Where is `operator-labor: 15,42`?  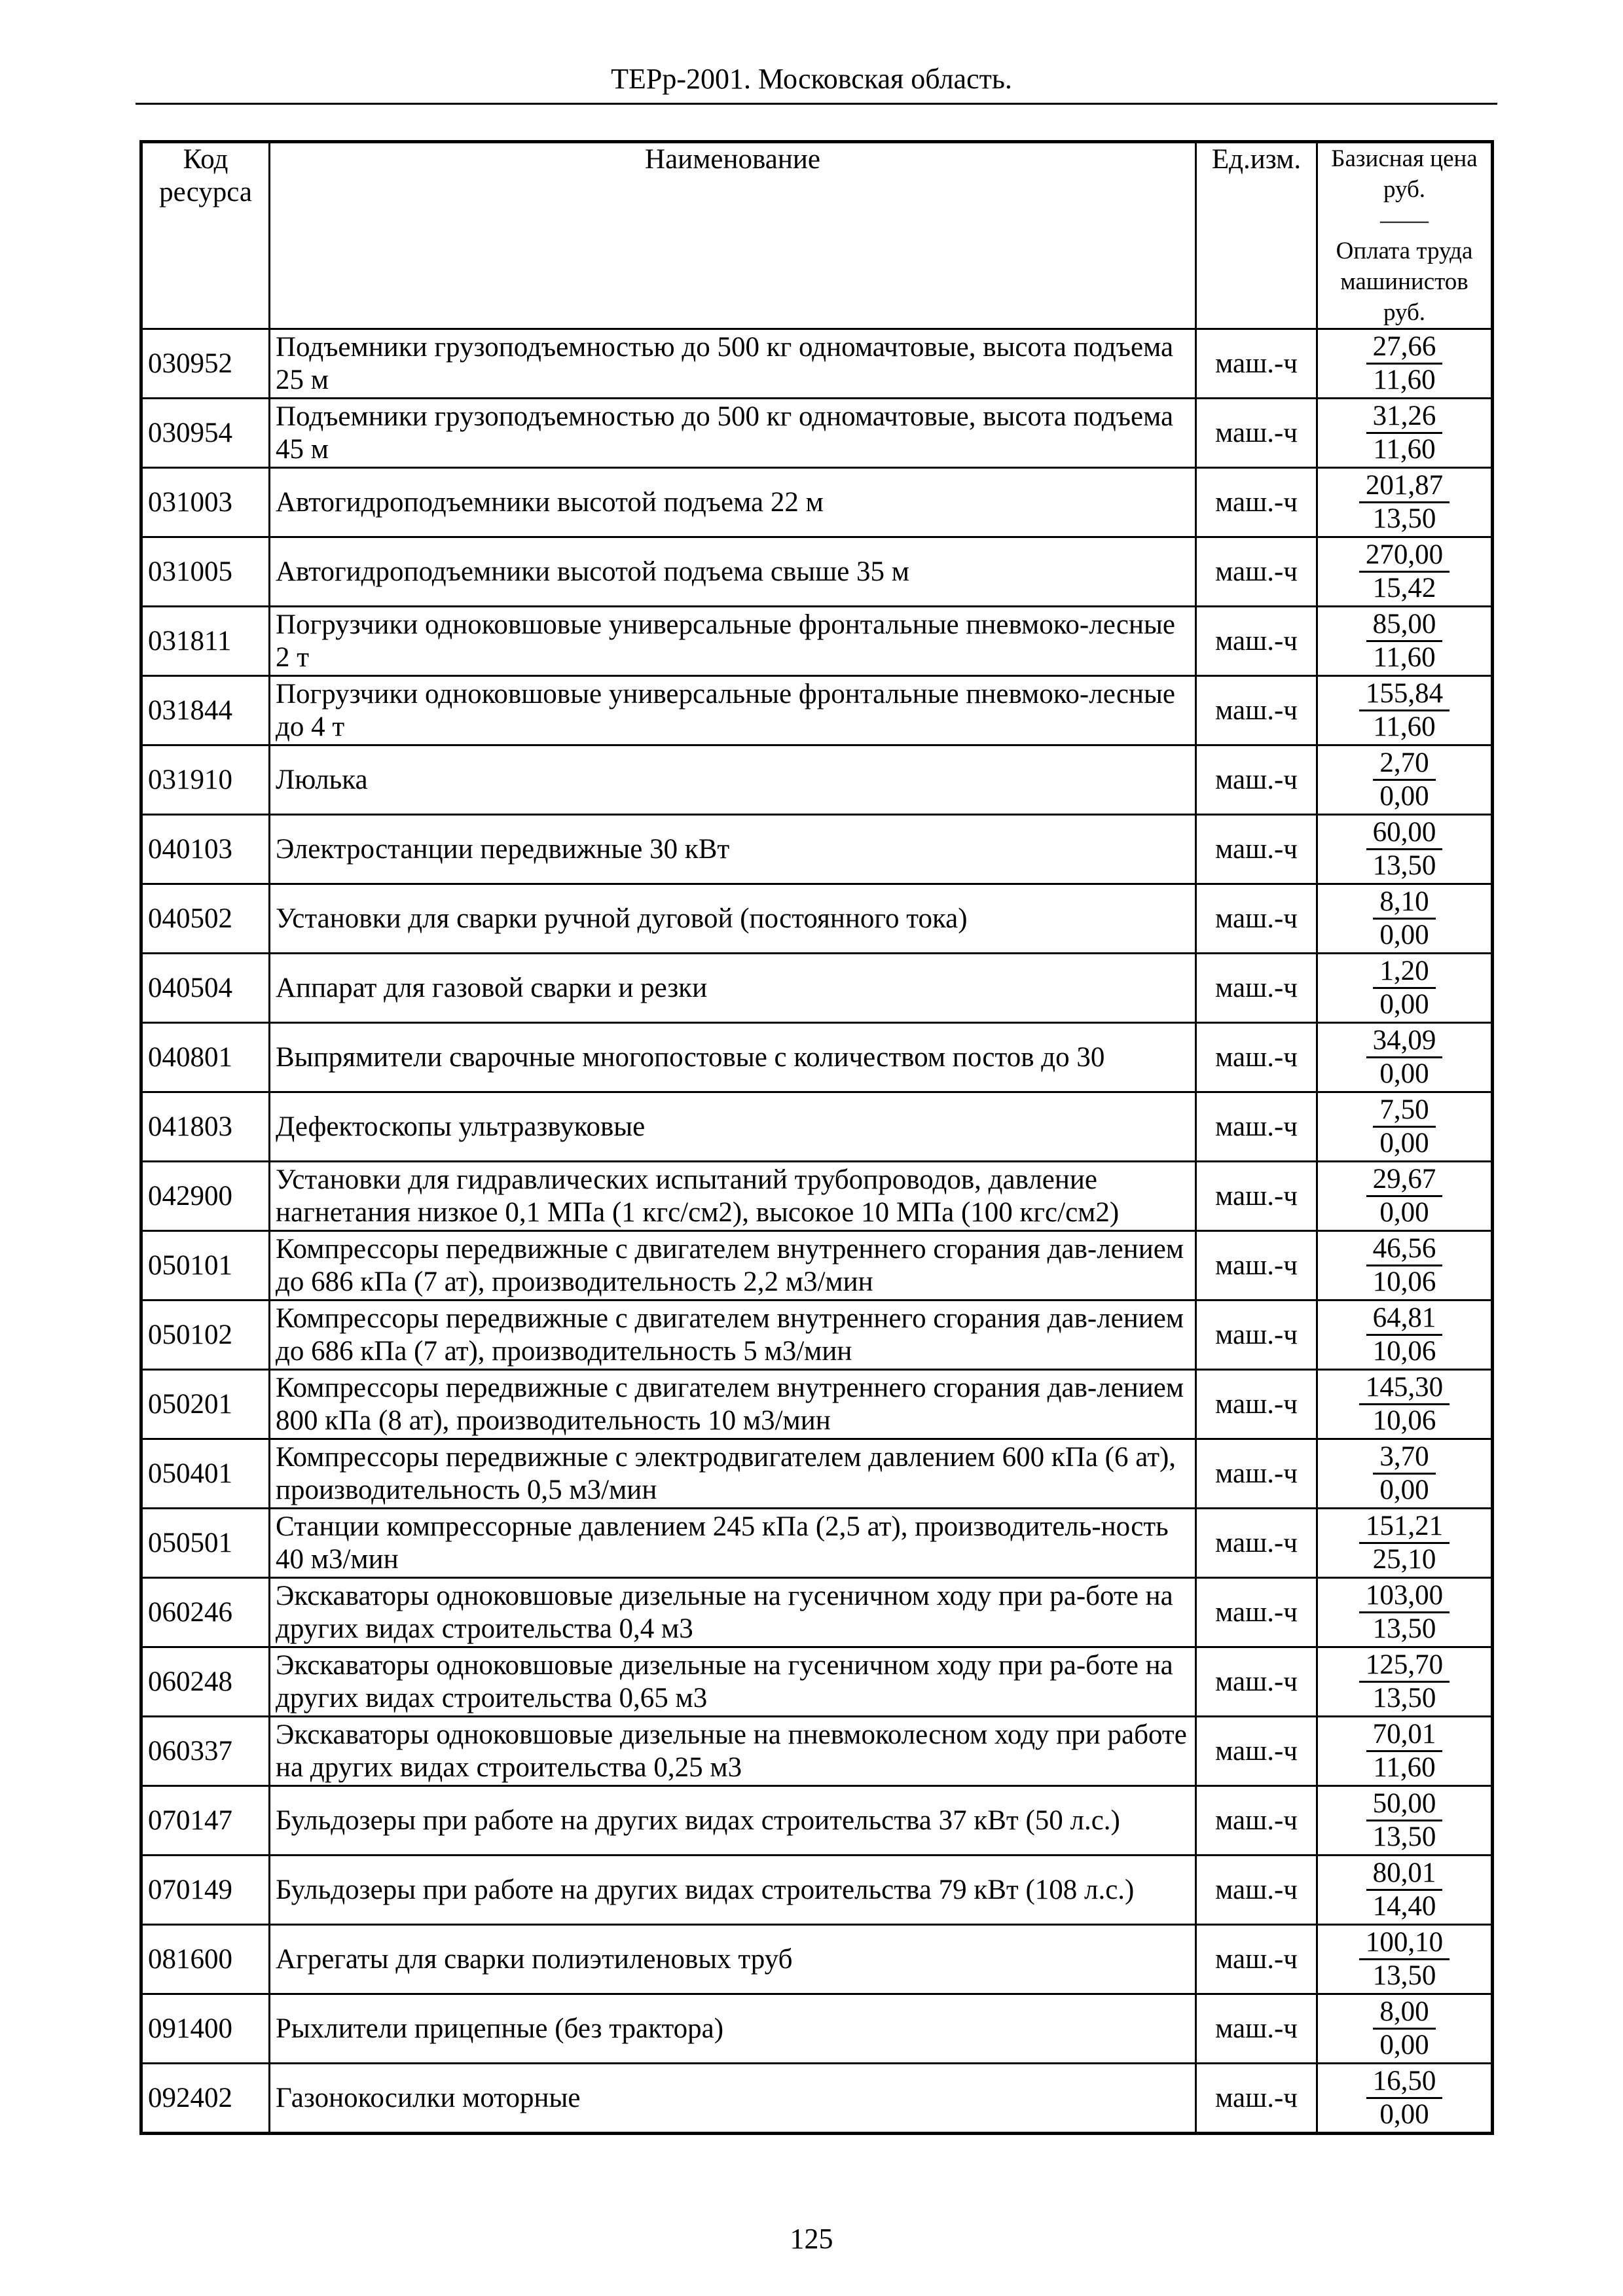 operator-labor: 15,42 is located at coordinates (1404, 587).